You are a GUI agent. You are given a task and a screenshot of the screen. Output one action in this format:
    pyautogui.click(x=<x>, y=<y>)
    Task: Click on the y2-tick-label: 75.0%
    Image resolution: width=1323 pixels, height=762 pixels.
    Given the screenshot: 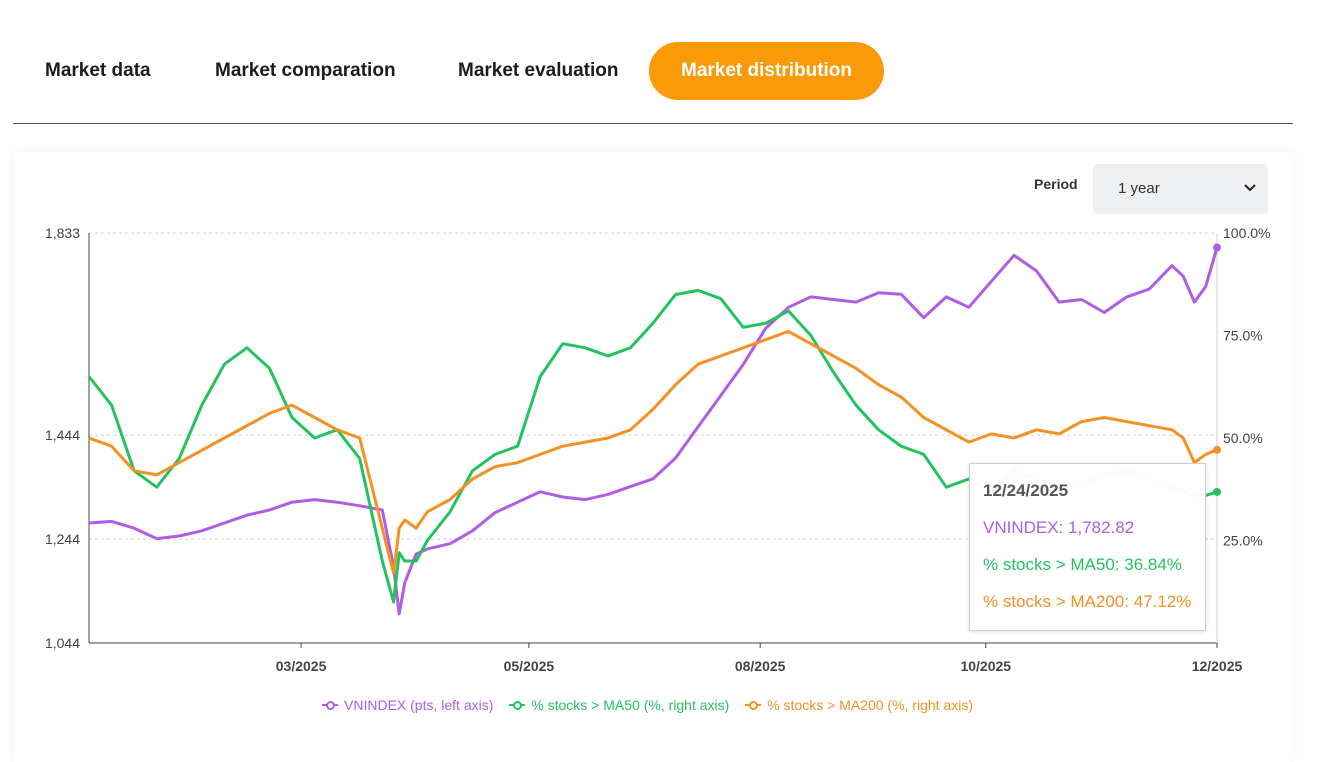 What is the action you would take?
    pyautogui.click(x=1243, y=336)
    